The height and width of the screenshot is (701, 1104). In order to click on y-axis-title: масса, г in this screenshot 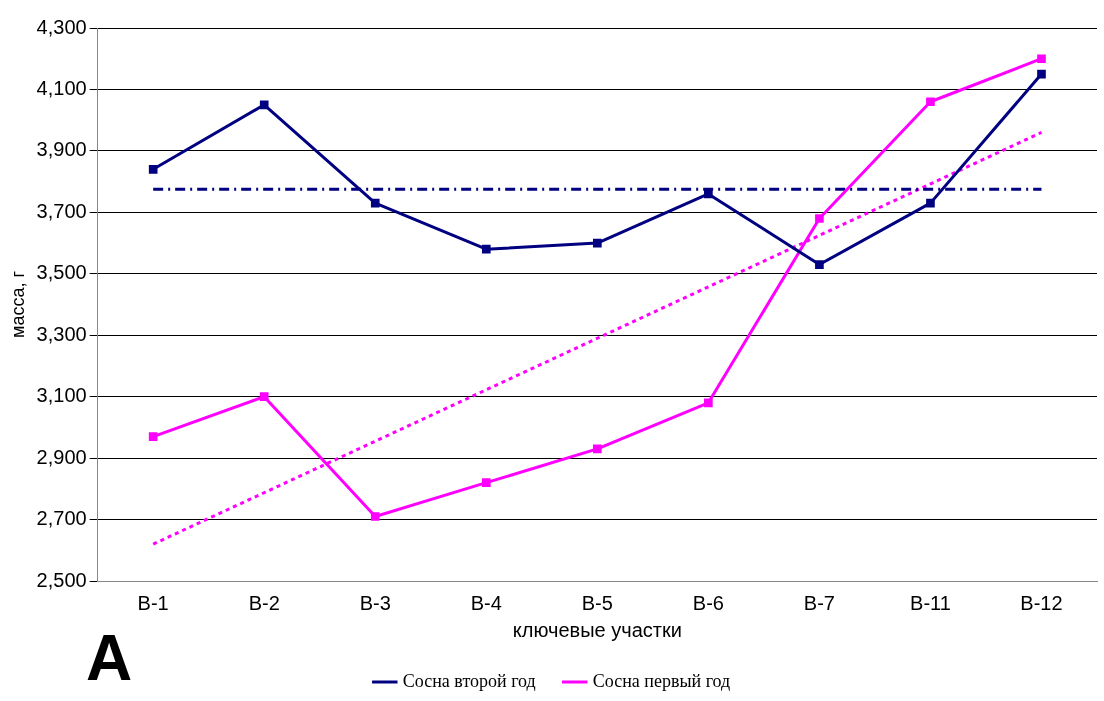, I will do `click(17, 304)`.